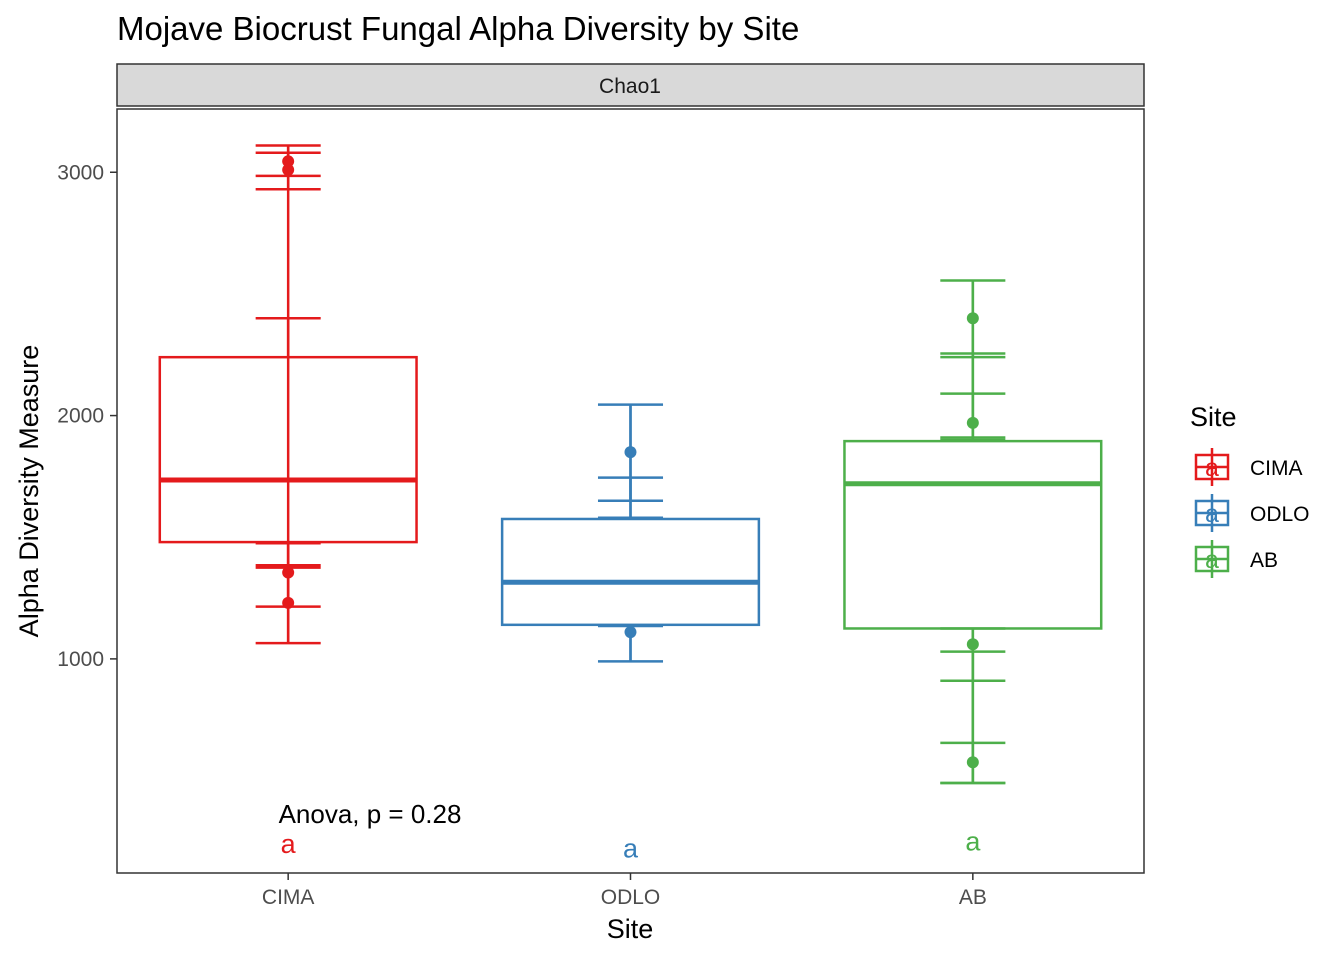  What do you see at coordinates (1276, 468) in the screenshot?
I see `legend-label: CIMA` at bounding box center [1276, 468].